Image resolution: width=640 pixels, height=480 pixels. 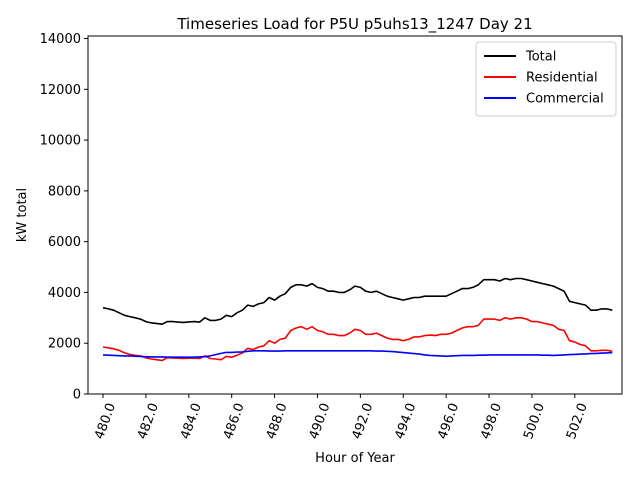 What do you see at coordinates (22, 215) in the screenshot?
I see `y-axis-title: kW total` at bounding box center [22, 215].